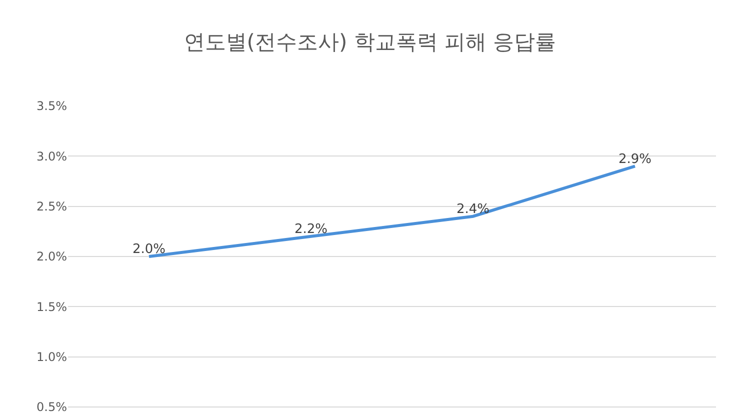  What do you see at coordinates (635, 159) in the screenshot?
I see `data-label: 2.9%` at bounding box center [635, 159].